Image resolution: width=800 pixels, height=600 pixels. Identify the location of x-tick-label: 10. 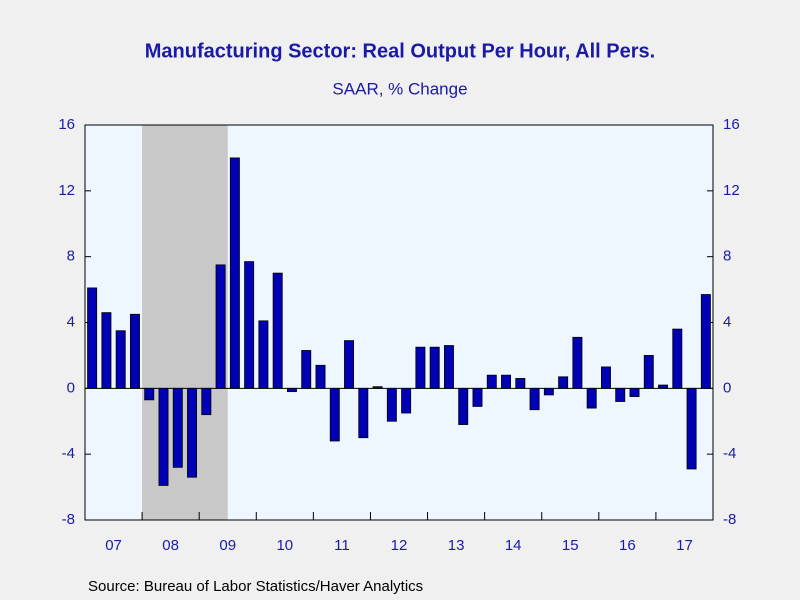
(284, 545).